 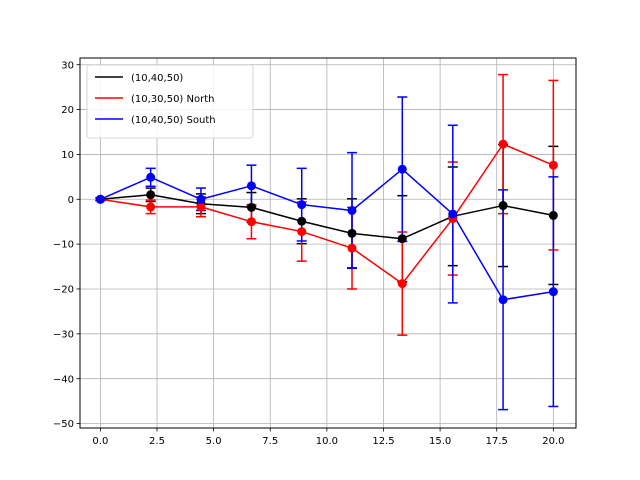 I want to click on y-tick-label: −40, so click(x=63, y=379).